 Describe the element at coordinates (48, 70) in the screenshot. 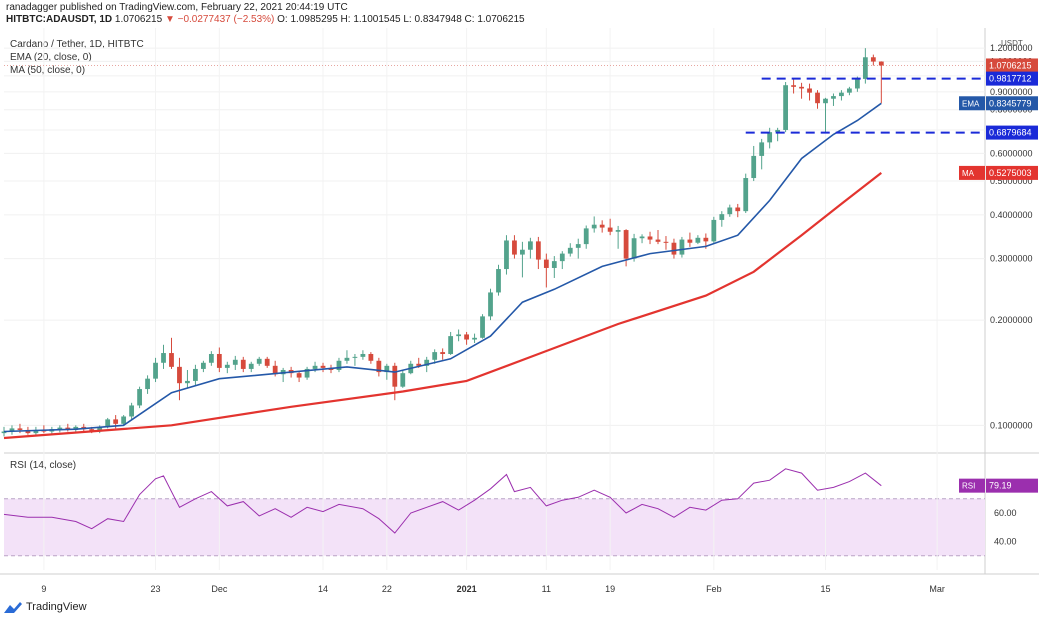

I see `ma-legend: MA (50, close, 0)` at that location.